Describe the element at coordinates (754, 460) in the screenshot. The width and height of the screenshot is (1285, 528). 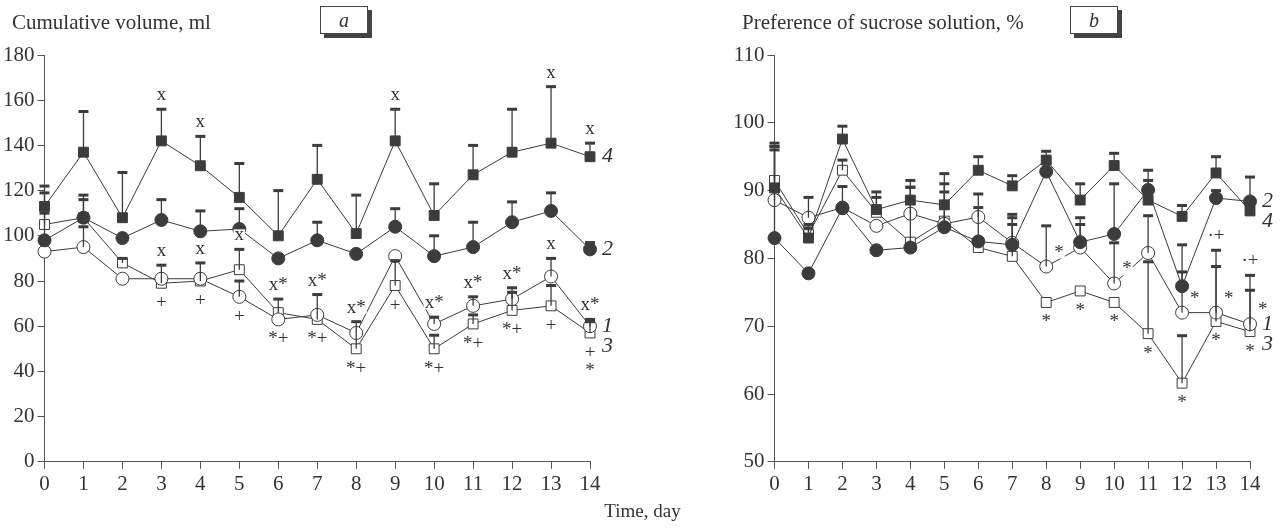
I see `y-tick-label: 50` at that location.